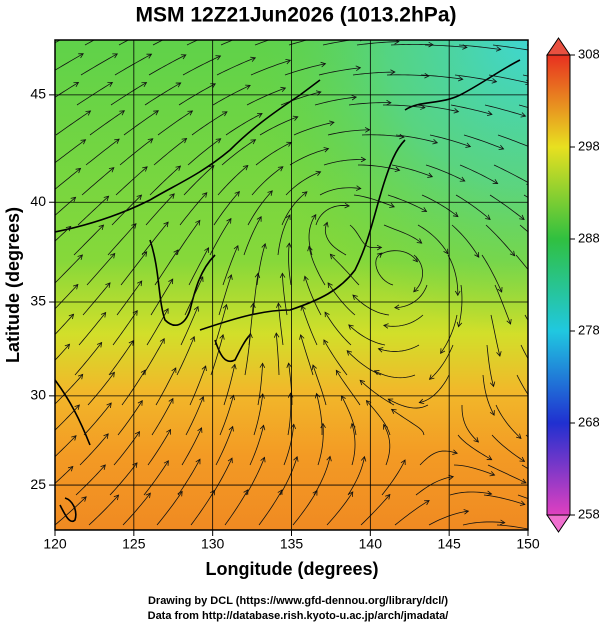 The width and height of the screenshot is (599, 630). I want to click on colorbar-tick-label: 278, so click(588, 329).